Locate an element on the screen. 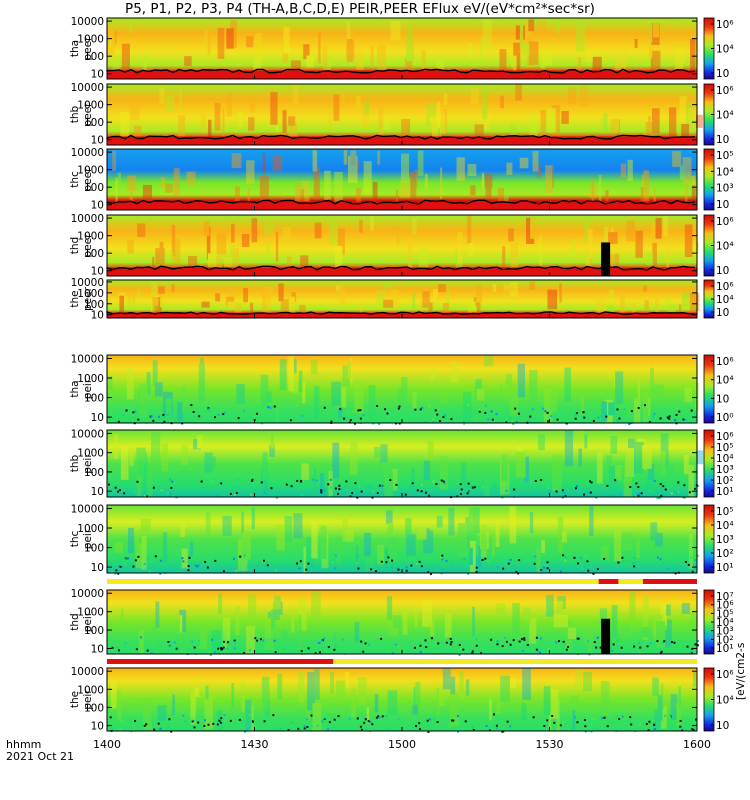 The image size is (750, 800). panel-thd-peer: 10 100 1000 10000 thd peer 10⁶ 10⁴ 10⁲ is located at coordinates (401, 245).